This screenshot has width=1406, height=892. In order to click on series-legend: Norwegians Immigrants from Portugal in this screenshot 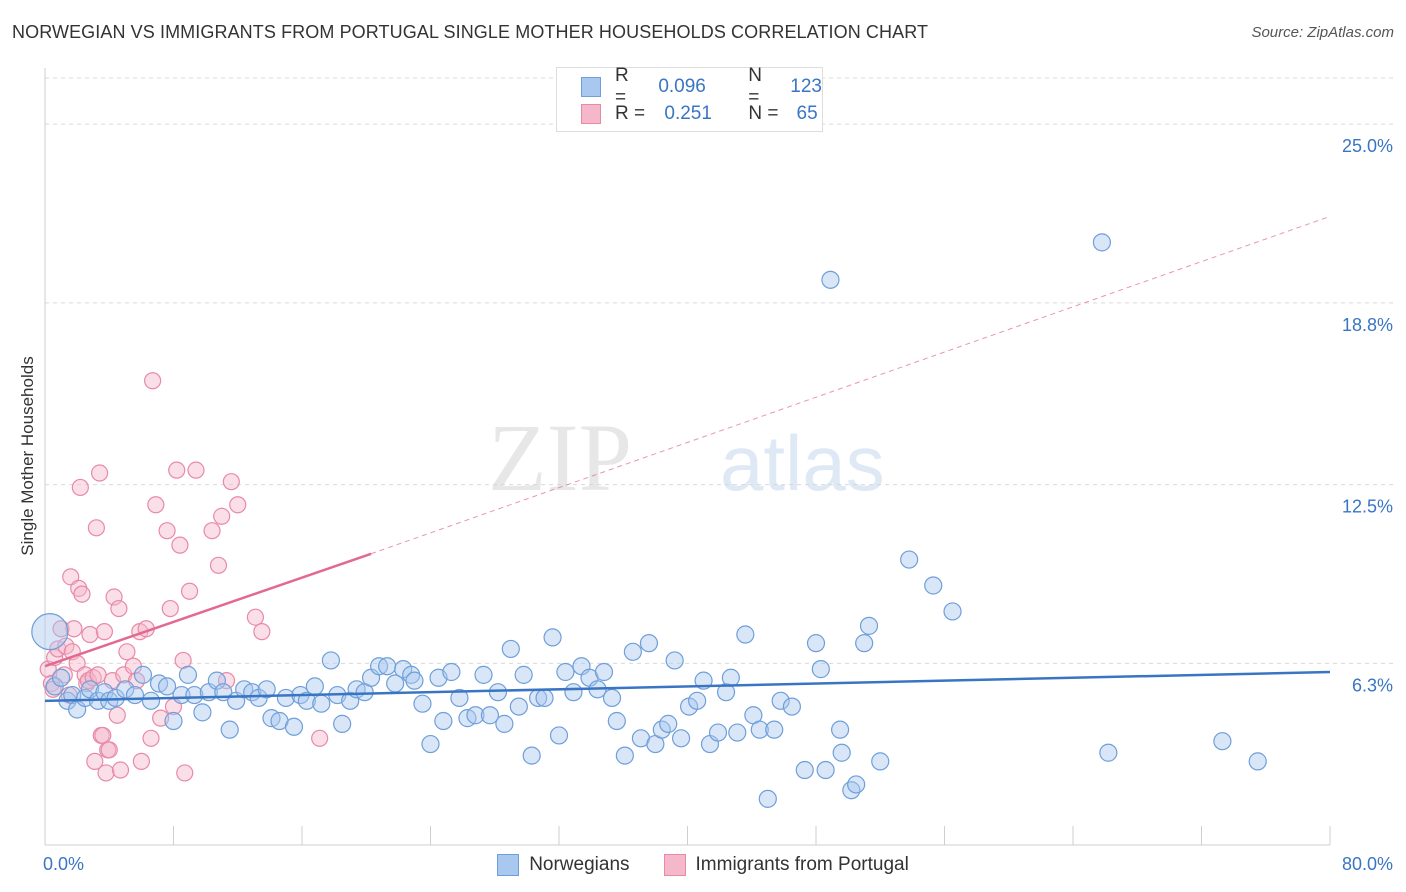, I will do `click(703, 865)`.